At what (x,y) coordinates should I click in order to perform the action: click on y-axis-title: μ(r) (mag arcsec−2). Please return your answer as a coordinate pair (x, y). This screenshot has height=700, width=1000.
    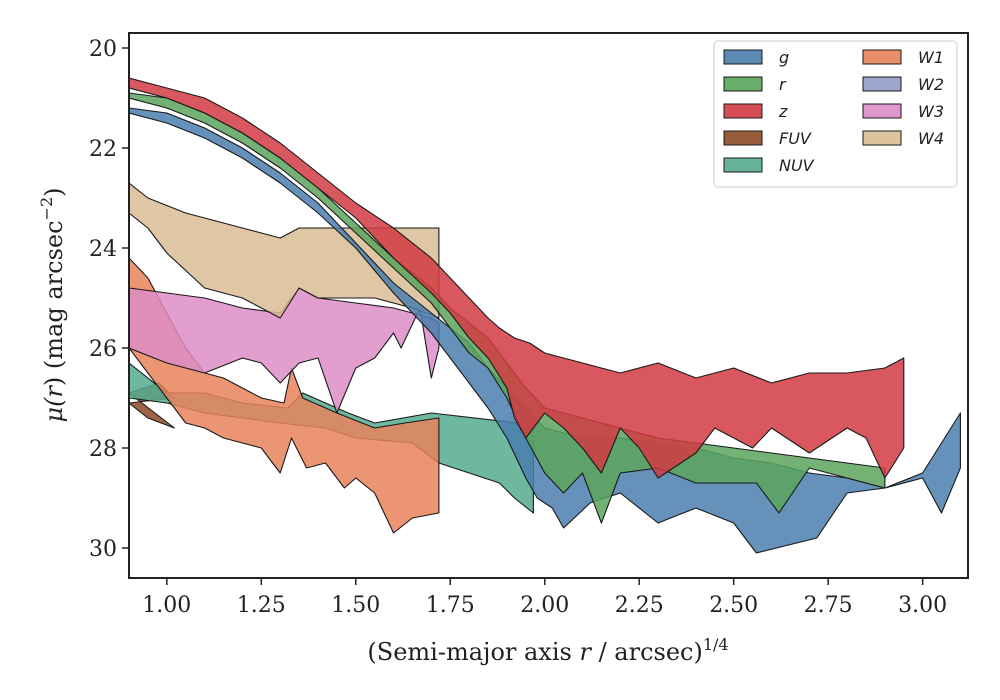
    Looking at the image, I should click on (52, 304).